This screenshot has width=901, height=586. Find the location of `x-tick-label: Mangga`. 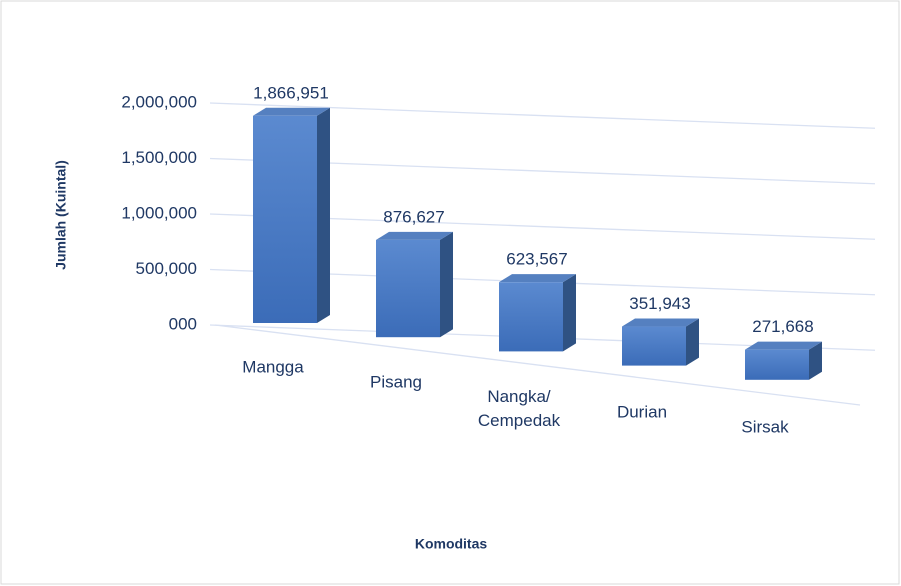

x-tick-label: Mangga is located at coordinates (273, 366).